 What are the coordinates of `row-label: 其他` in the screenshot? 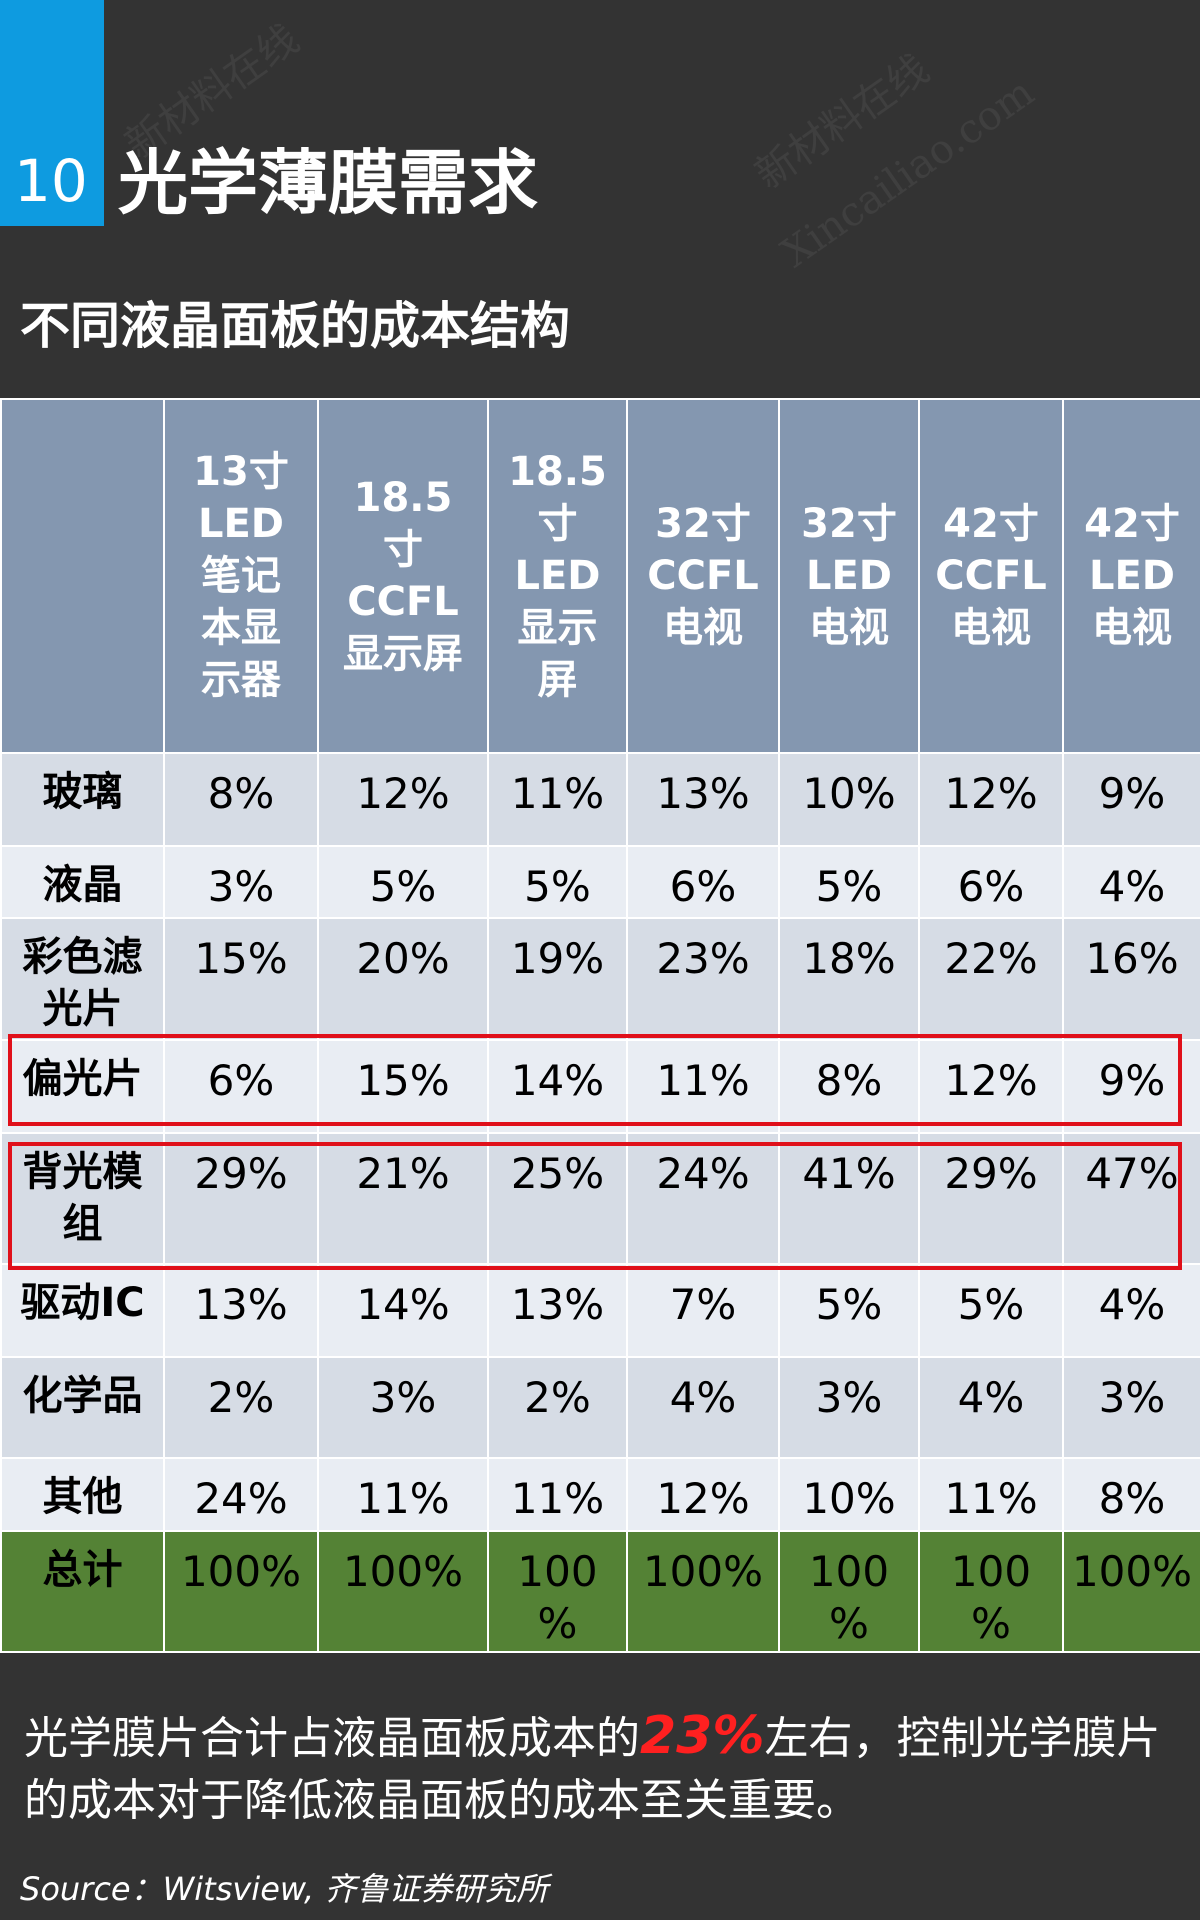 It's located at (82, 1494).